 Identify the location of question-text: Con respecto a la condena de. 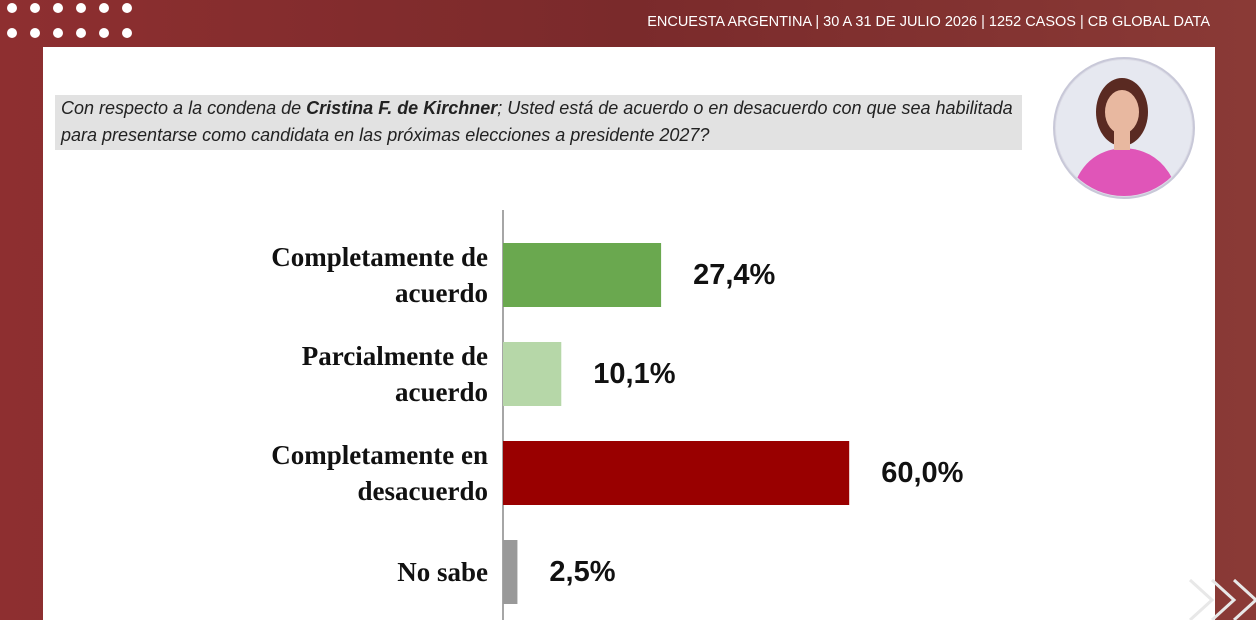
(184, 108).